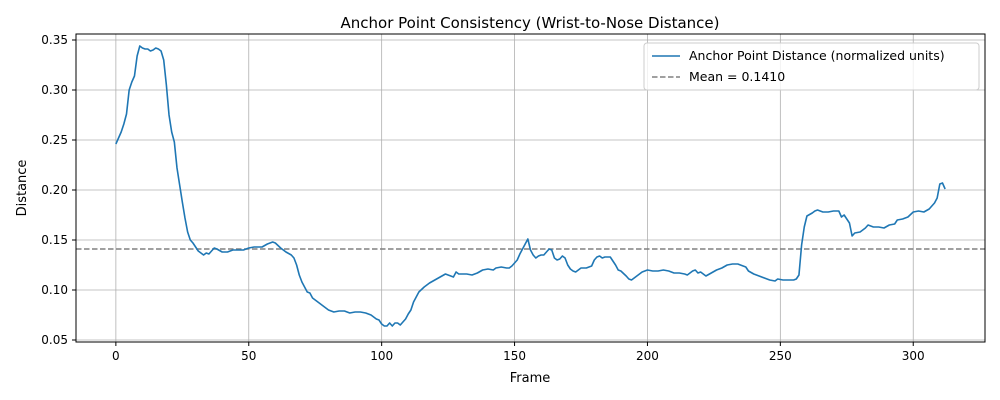 The image size is (1000, 400). I want to click on x-tick-label: 200, so click(647, 356).